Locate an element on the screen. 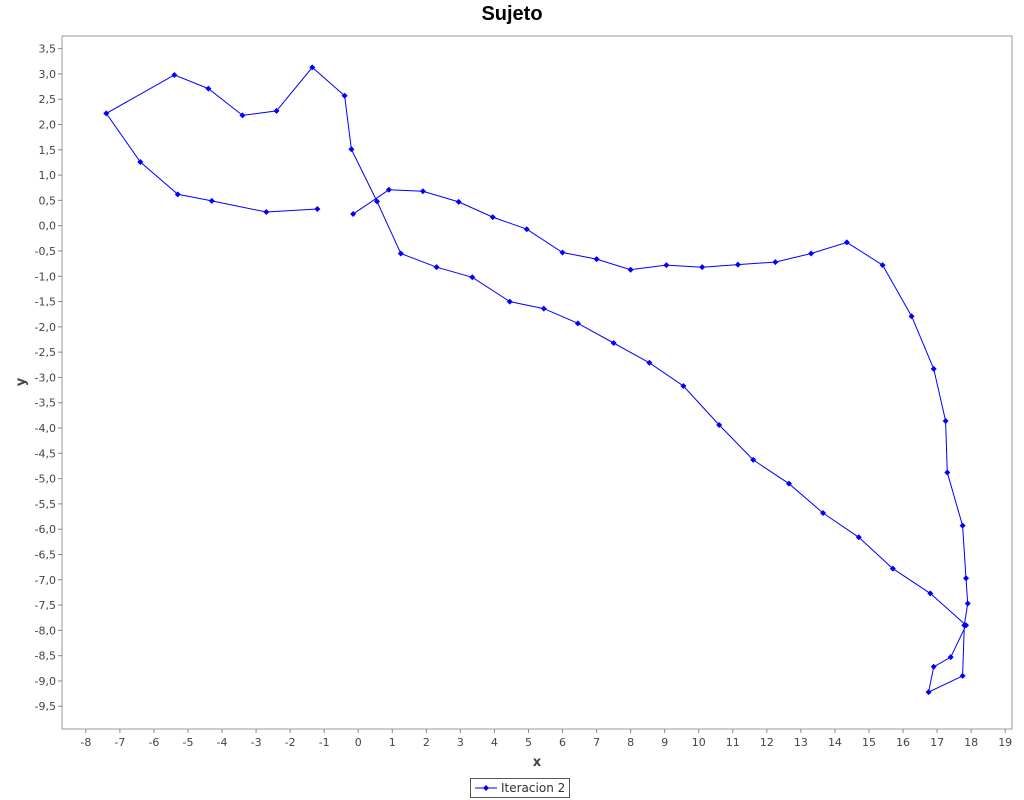 This screenshot has width=1024, height=800. x-tick-label: 0 is located at coordinates (358, 742).